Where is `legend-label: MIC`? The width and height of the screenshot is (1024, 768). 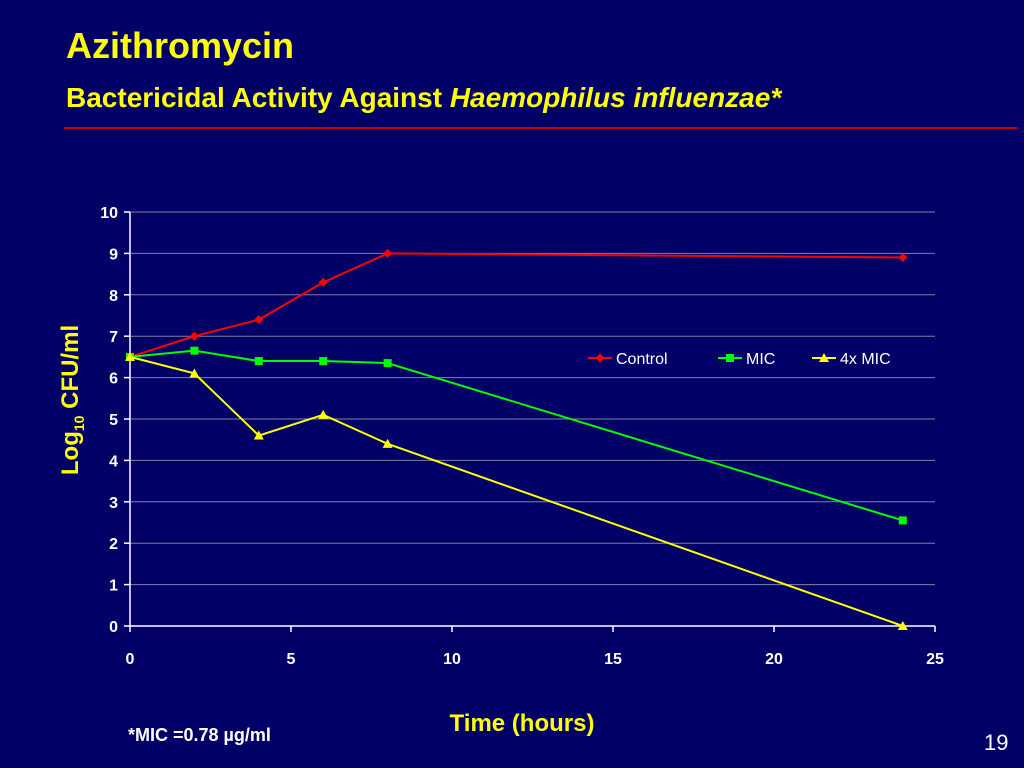
legend-label: MIC is located at coordinates (760, 359).